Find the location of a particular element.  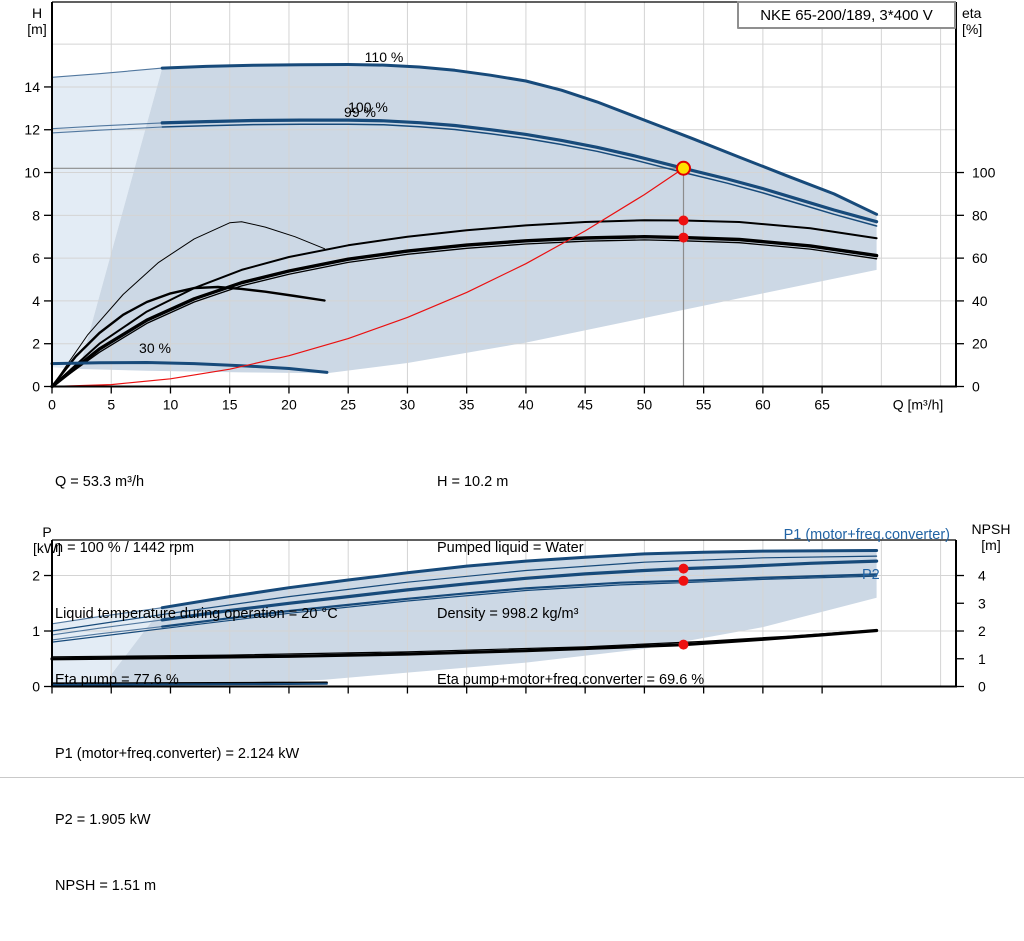

x-tick-label: 10 is located at coordinates (171, 405).